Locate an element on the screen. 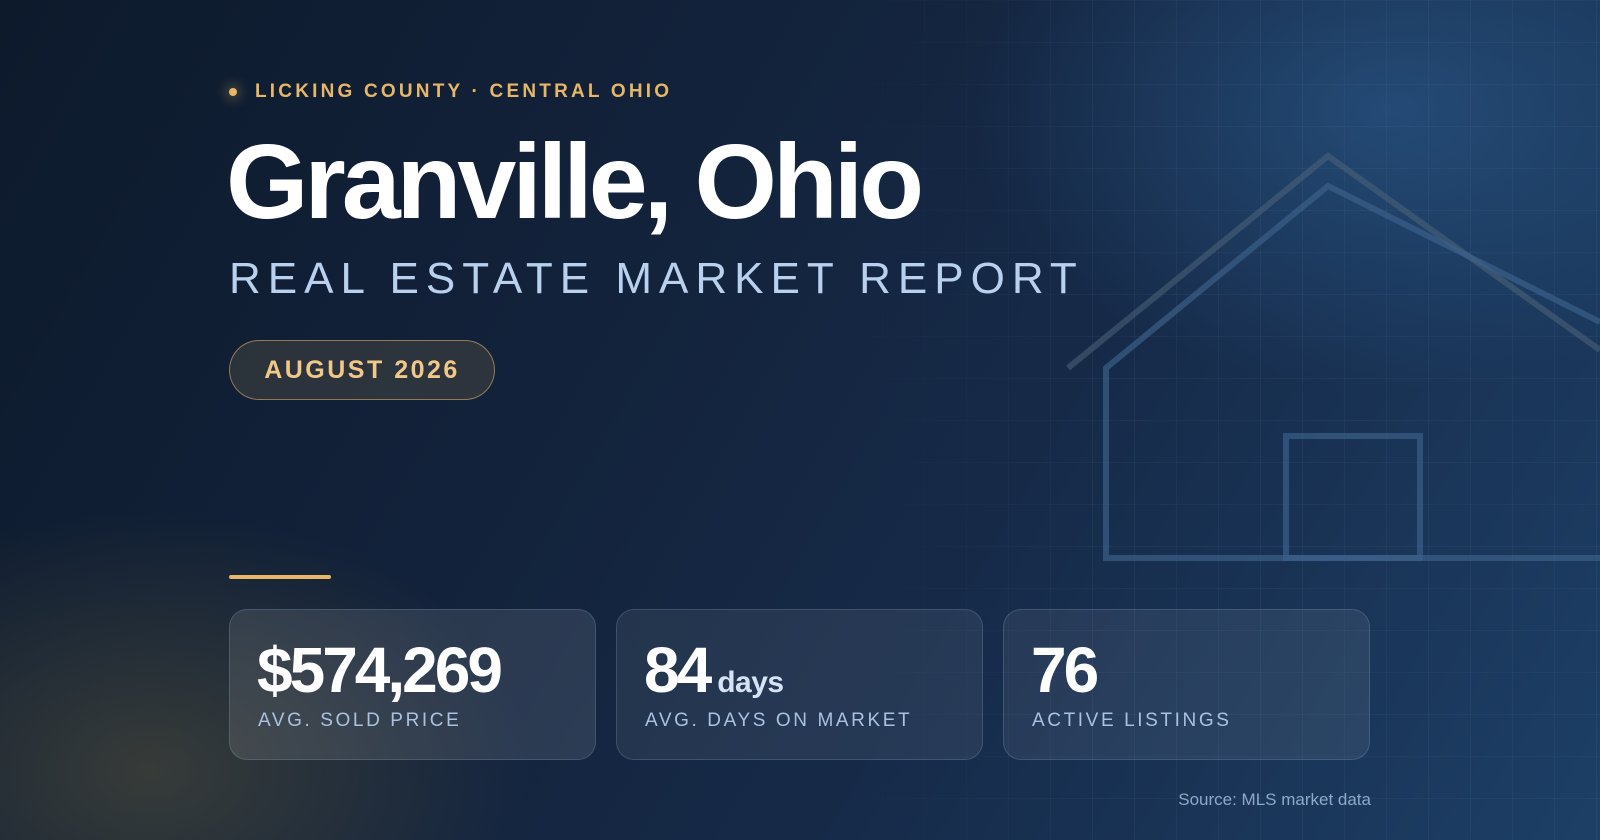  accent-divider is located at coordinates (280, 577).